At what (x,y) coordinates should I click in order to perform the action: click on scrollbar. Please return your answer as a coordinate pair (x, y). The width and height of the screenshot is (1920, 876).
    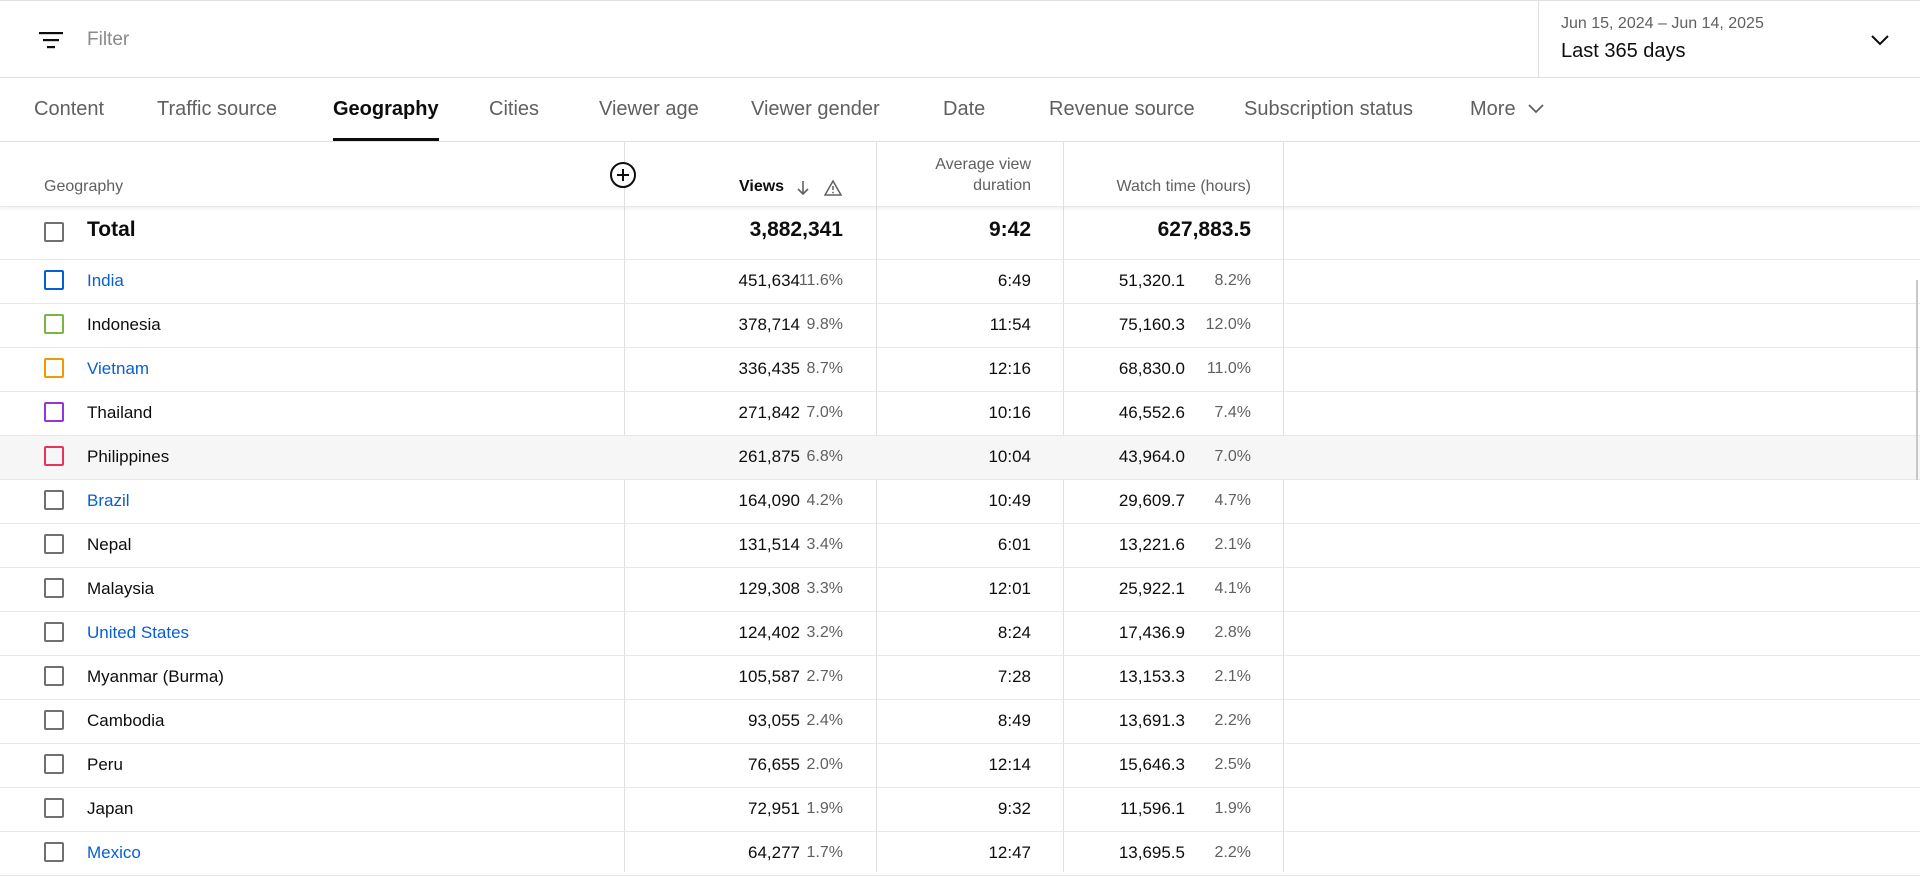
    Looking at the image, I should click on (1917, 380).